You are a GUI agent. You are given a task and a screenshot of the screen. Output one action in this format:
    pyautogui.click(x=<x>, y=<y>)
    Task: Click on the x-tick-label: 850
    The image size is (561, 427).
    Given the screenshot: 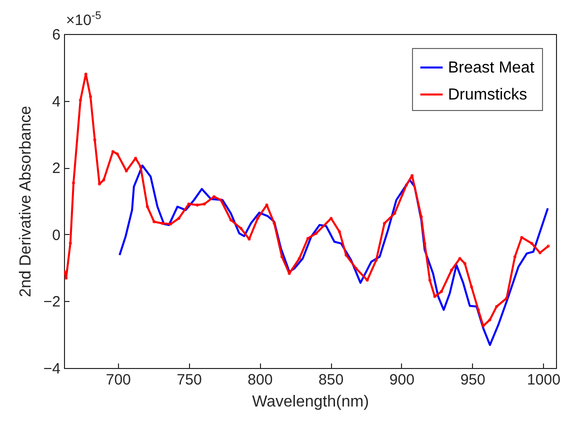 What is the action you would take?
    pyautogui.click(x=331, y=380)
    